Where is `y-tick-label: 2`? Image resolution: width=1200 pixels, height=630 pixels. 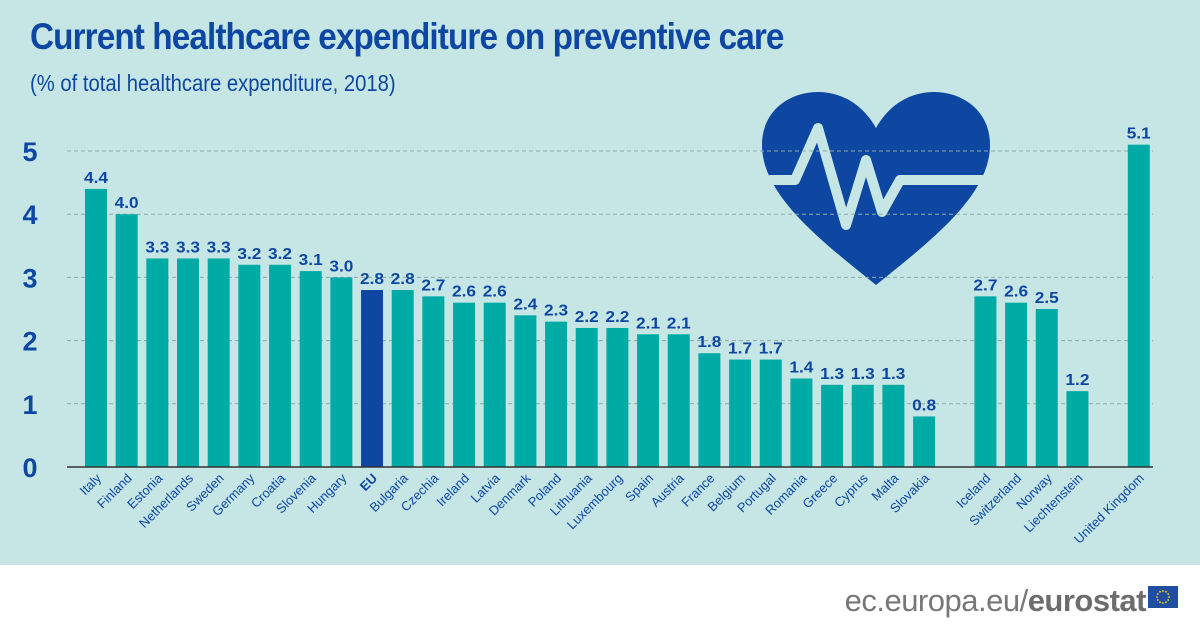
y-tick-label: 2 is located at coordinates (29, 342).